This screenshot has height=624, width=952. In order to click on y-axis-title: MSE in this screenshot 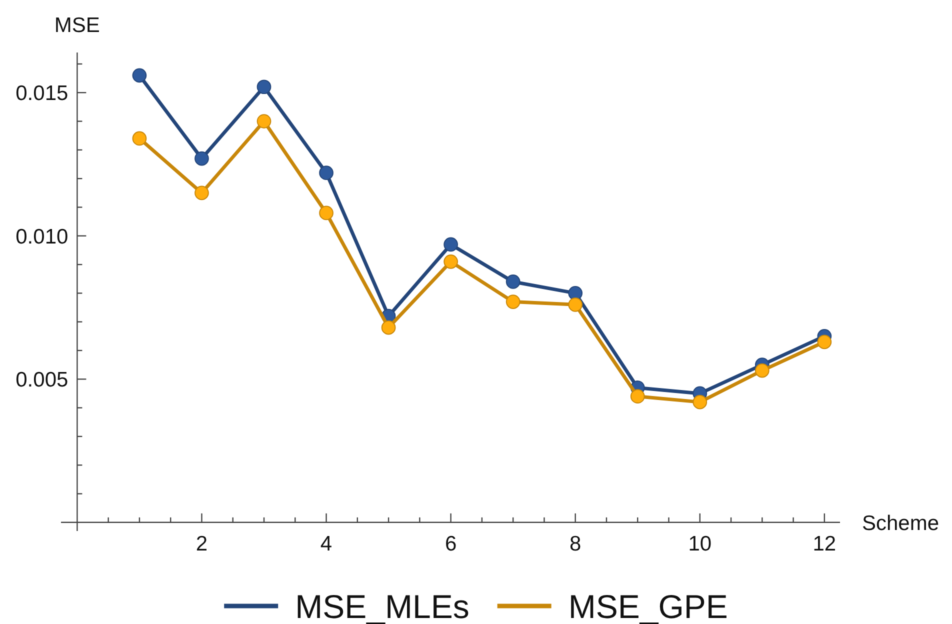, I will do `click(77, 25)`.